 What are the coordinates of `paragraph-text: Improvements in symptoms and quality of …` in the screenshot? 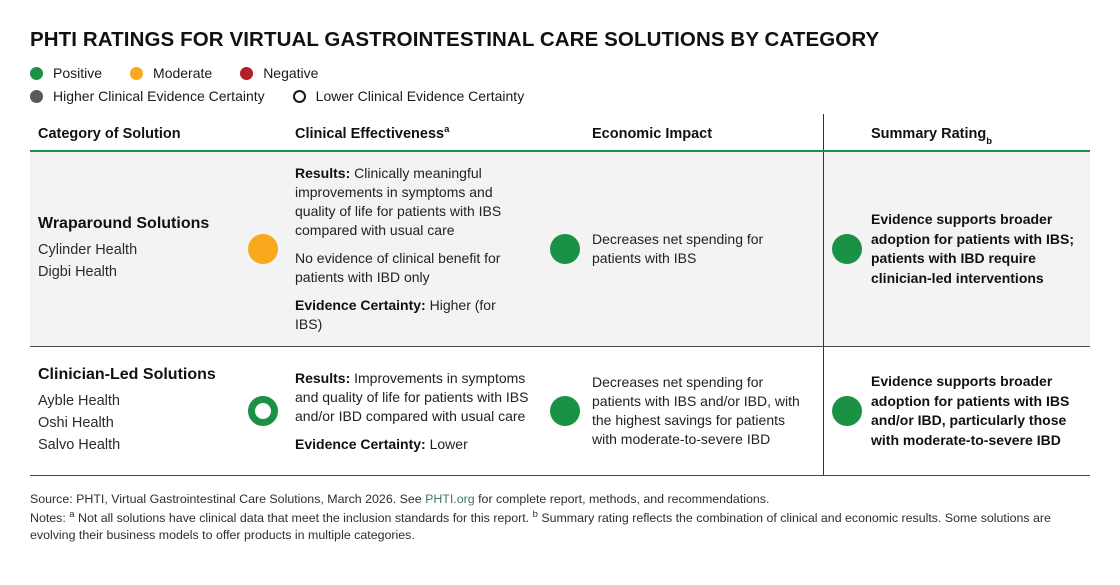 It's located at (412, 396).